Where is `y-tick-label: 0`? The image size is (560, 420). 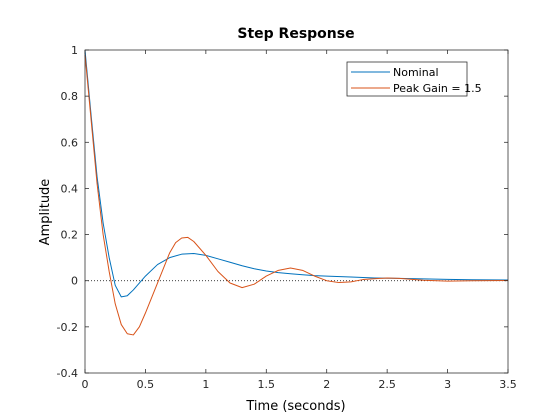
y-tick-label: 0 is located at coordinates (74, 281).